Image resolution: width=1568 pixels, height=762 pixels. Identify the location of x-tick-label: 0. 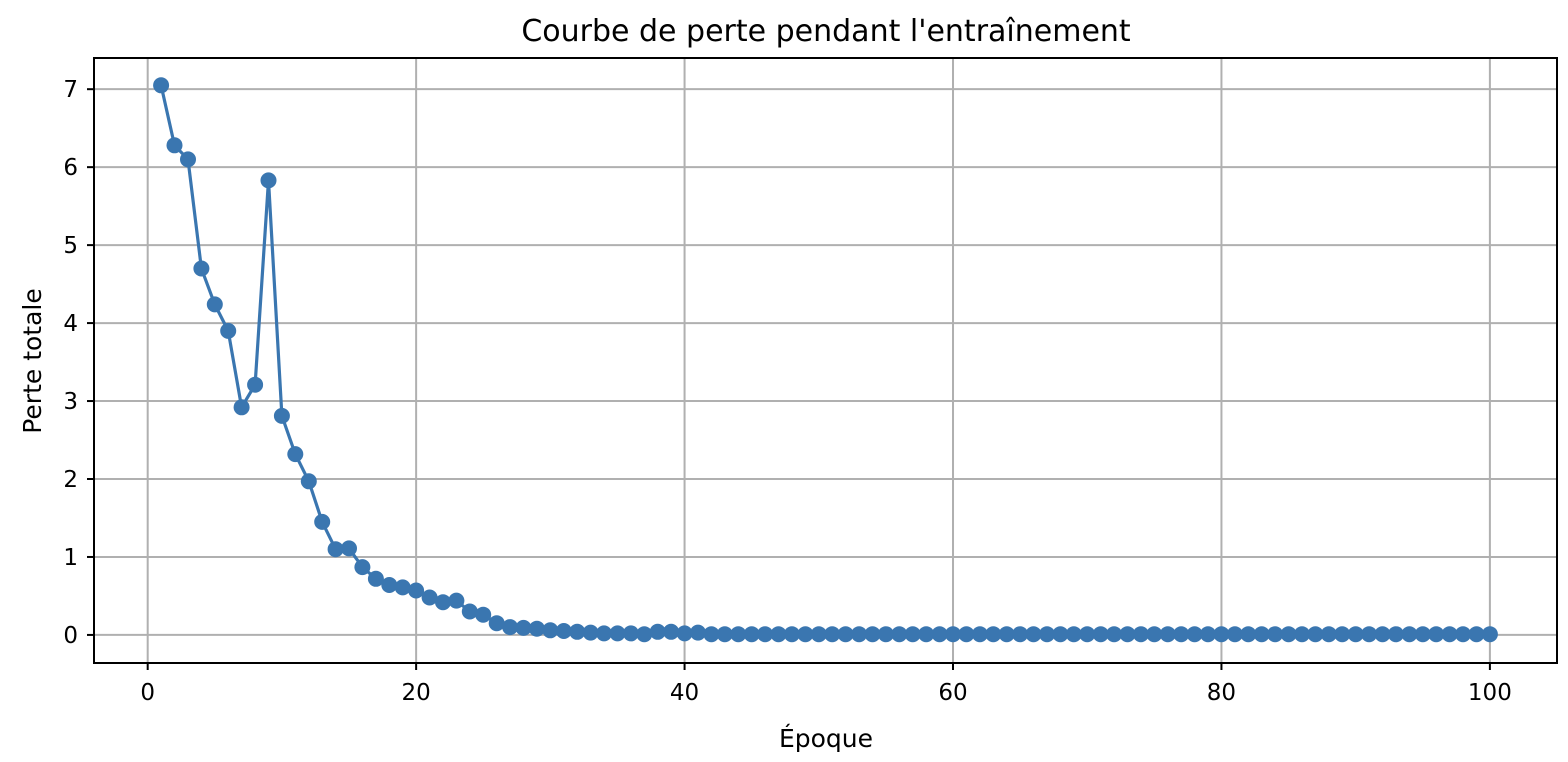
(147, 693).